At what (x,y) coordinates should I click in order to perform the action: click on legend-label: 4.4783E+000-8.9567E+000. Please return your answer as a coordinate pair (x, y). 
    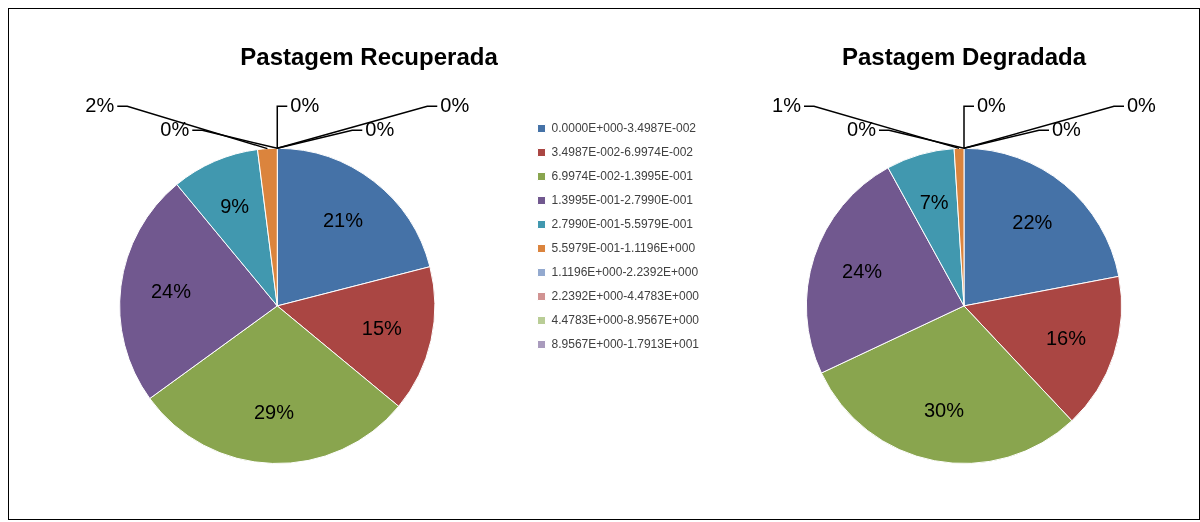
    Looking at the image, I should click on (625, 319).